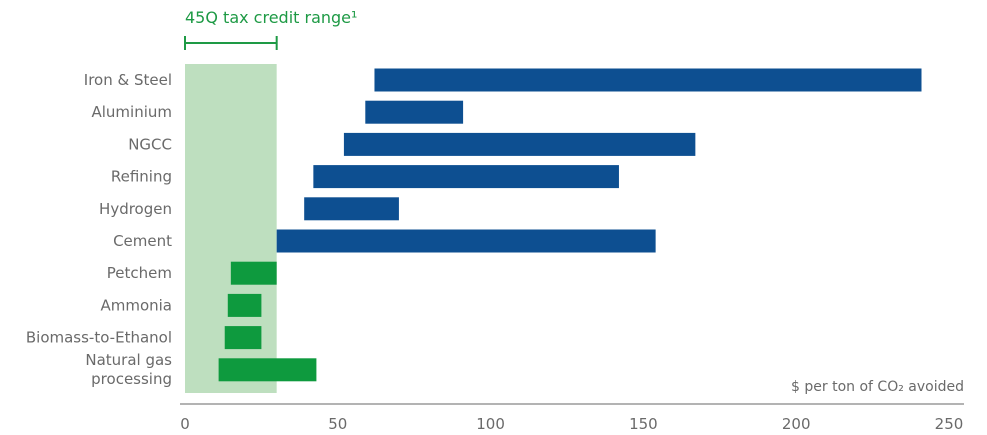 Image resolution: width=987 pixels, height=435 pixels. Describe the element at coordinates (949, 424) in the screenshot. I see `x-tick-label: 250` at that location.